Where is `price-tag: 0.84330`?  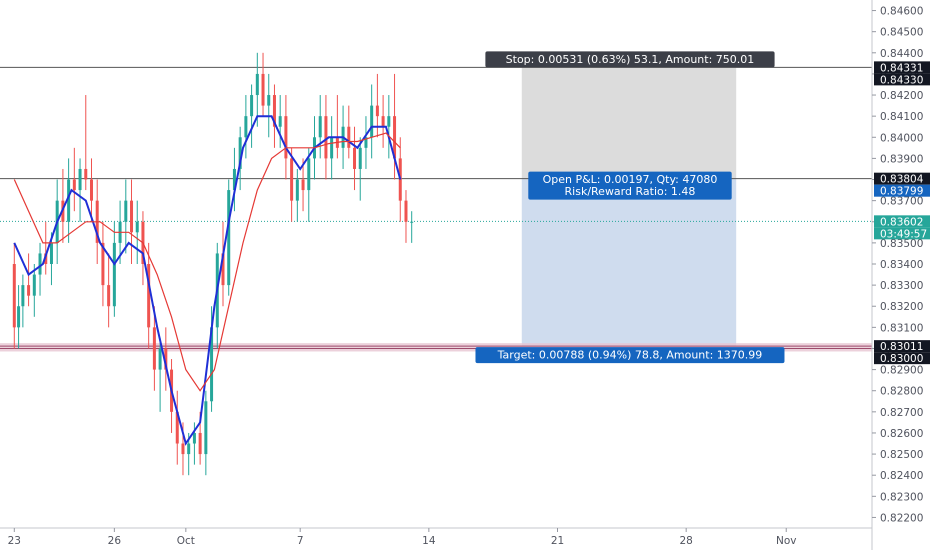 price-tag: 0.84330 is located at coordinates (902, 79).